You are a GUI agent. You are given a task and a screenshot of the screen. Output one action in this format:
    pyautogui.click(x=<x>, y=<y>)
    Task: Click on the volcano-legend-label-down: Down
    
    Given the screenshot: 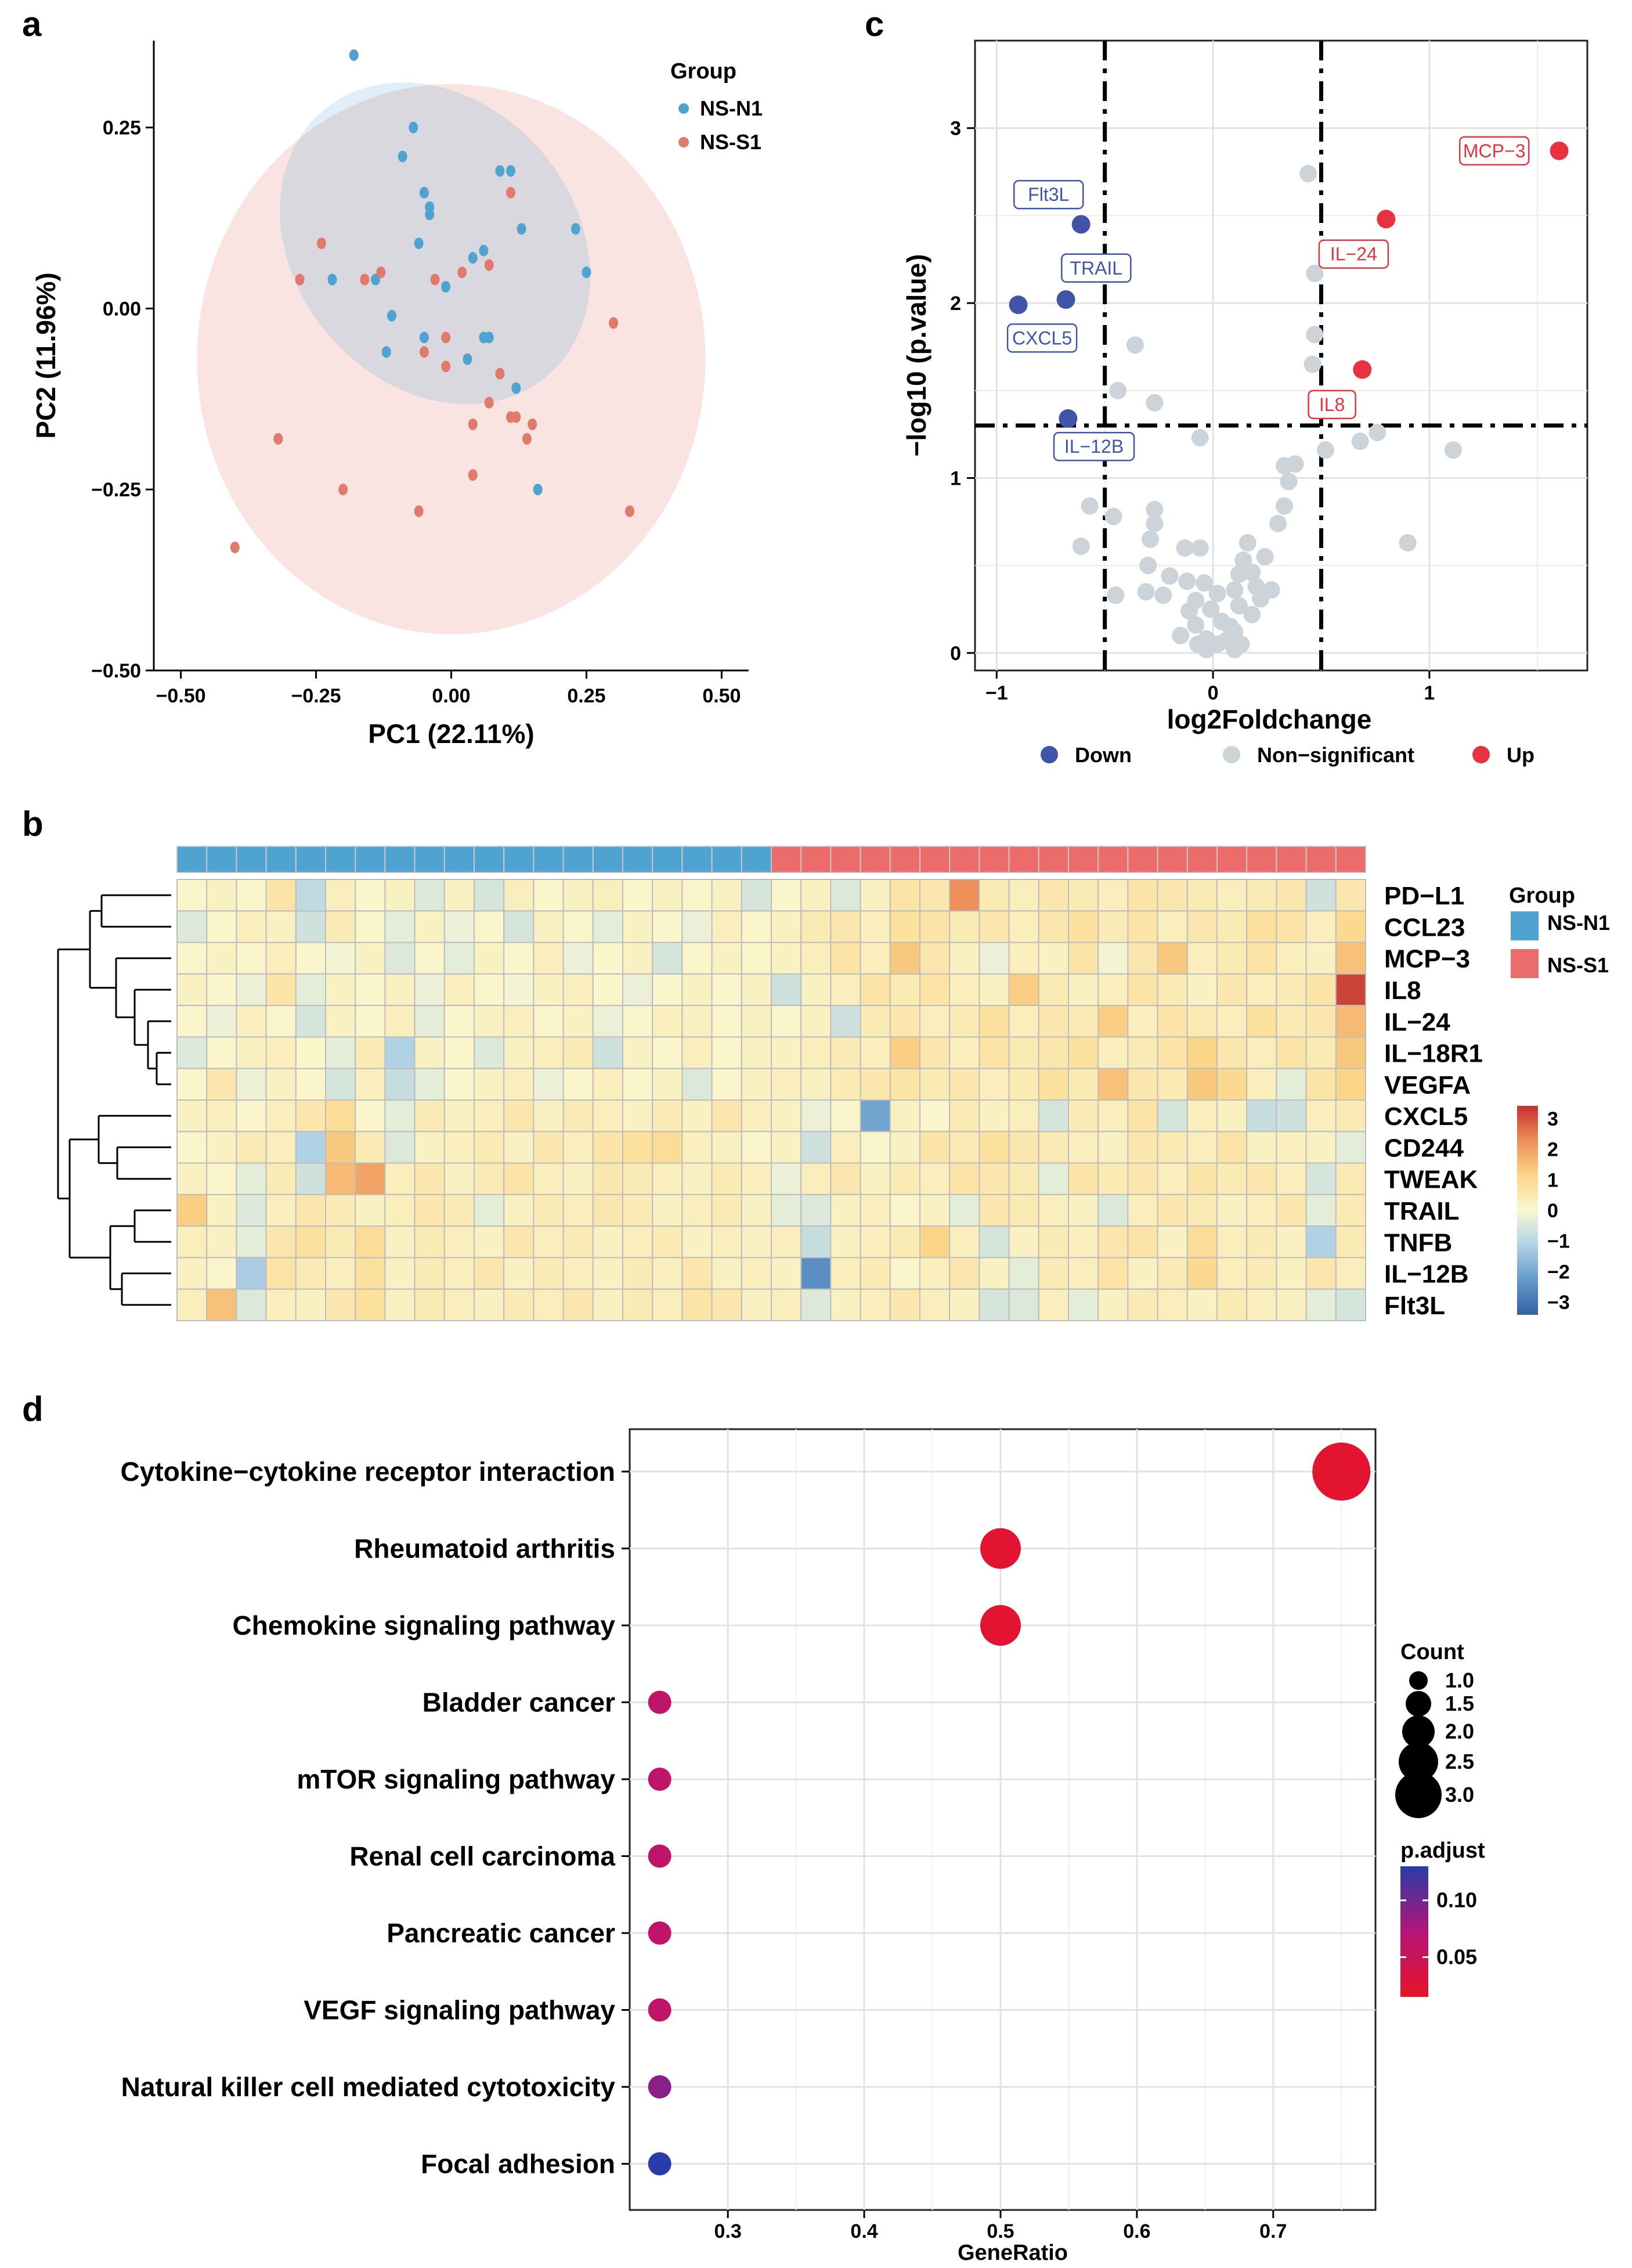 What is the action you would take?
    pyautogui.click(x=1103, y=755)
    